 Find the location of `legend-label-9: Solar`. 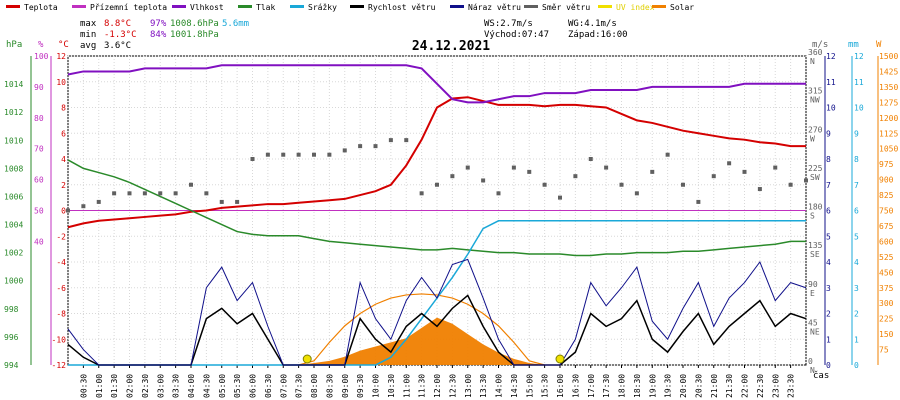

legend-label-9: Solar is located at coordinates (682, 7).